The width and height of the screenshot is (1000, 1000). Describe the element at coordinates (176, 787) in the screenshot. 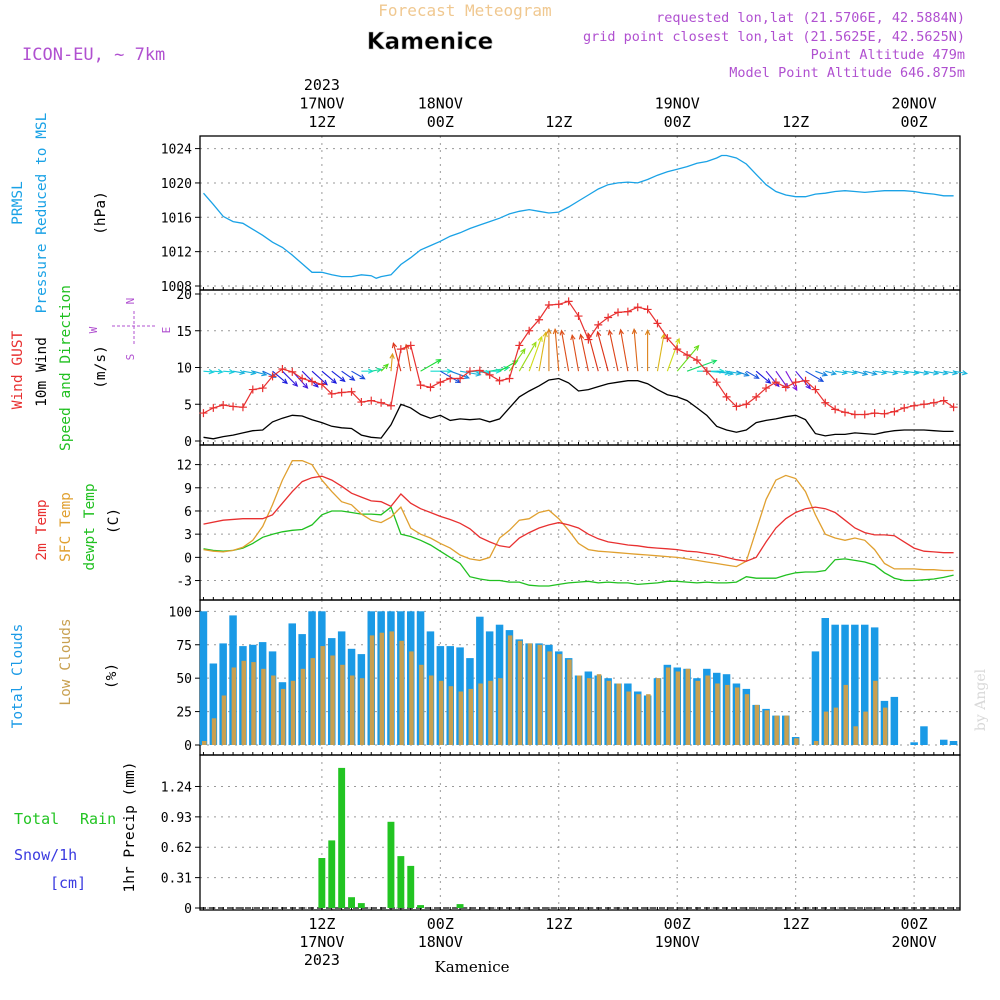

I see `y-tick-label: 1.24` at that location.